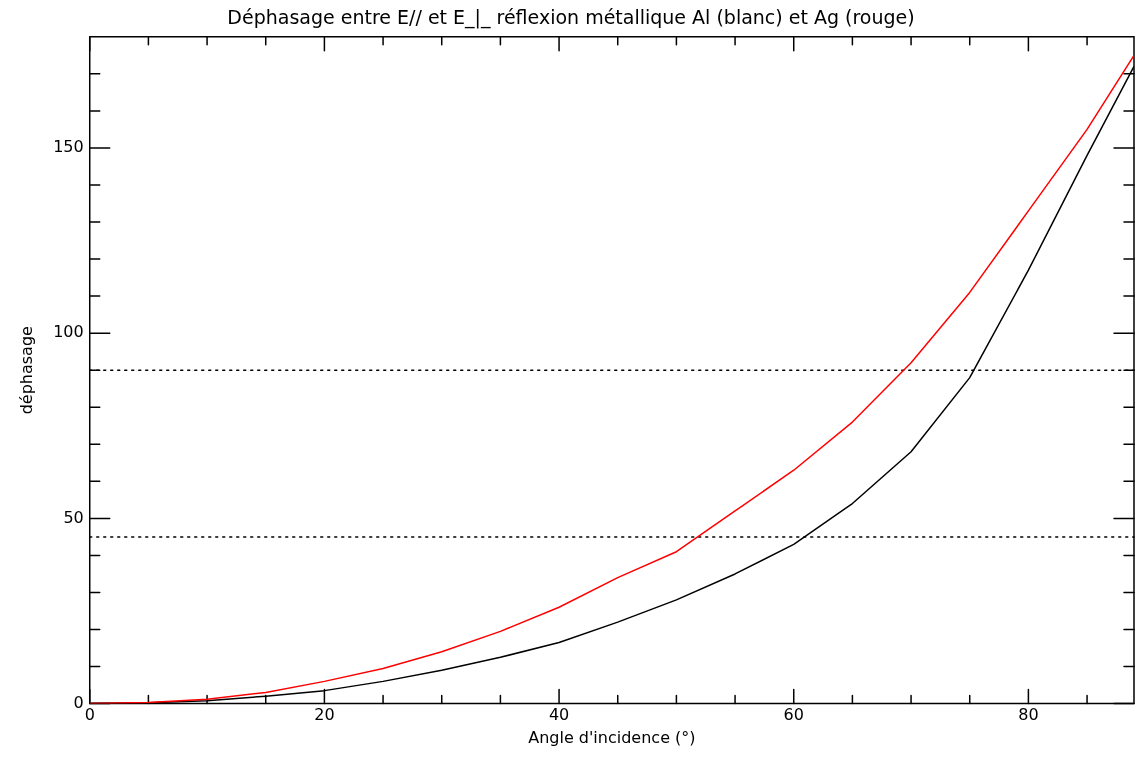 This screenshot has height=757, width=1146. Describe the element at coordinates (73, 517) in the screenshot. I see `y-tick-label: 50` at that location.